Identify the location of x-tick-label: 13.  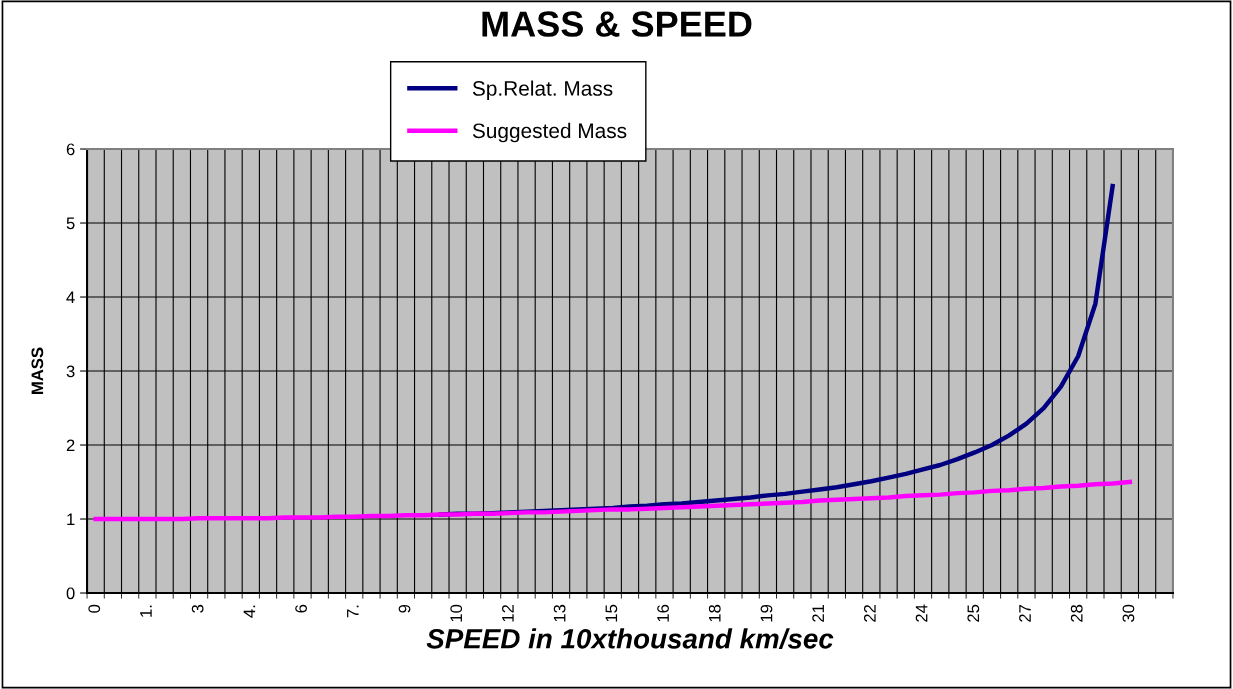
(559, 613).